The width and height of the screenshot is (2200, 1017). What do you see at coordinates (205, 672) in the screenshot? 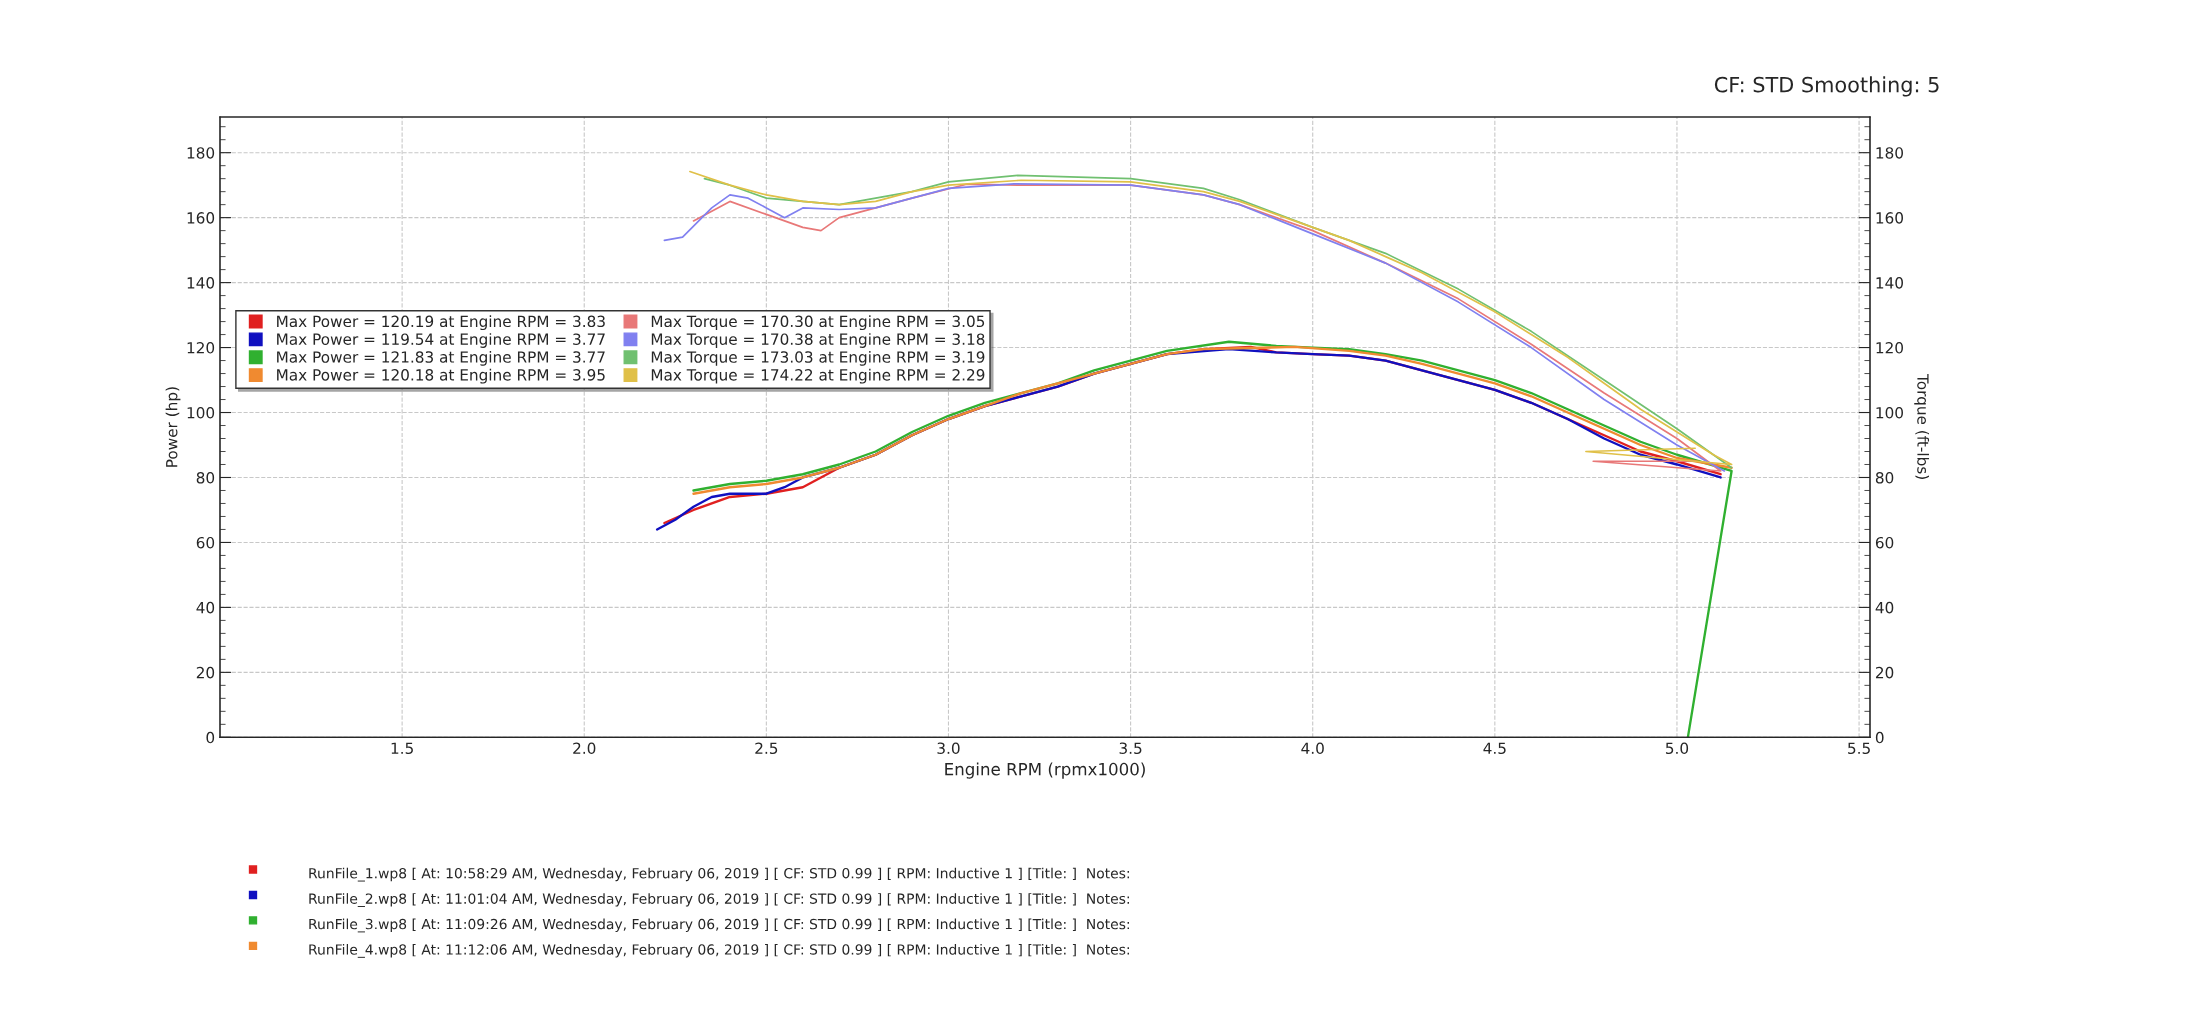
I see `y-tick-label: 20` at bounding box center [205, 672].